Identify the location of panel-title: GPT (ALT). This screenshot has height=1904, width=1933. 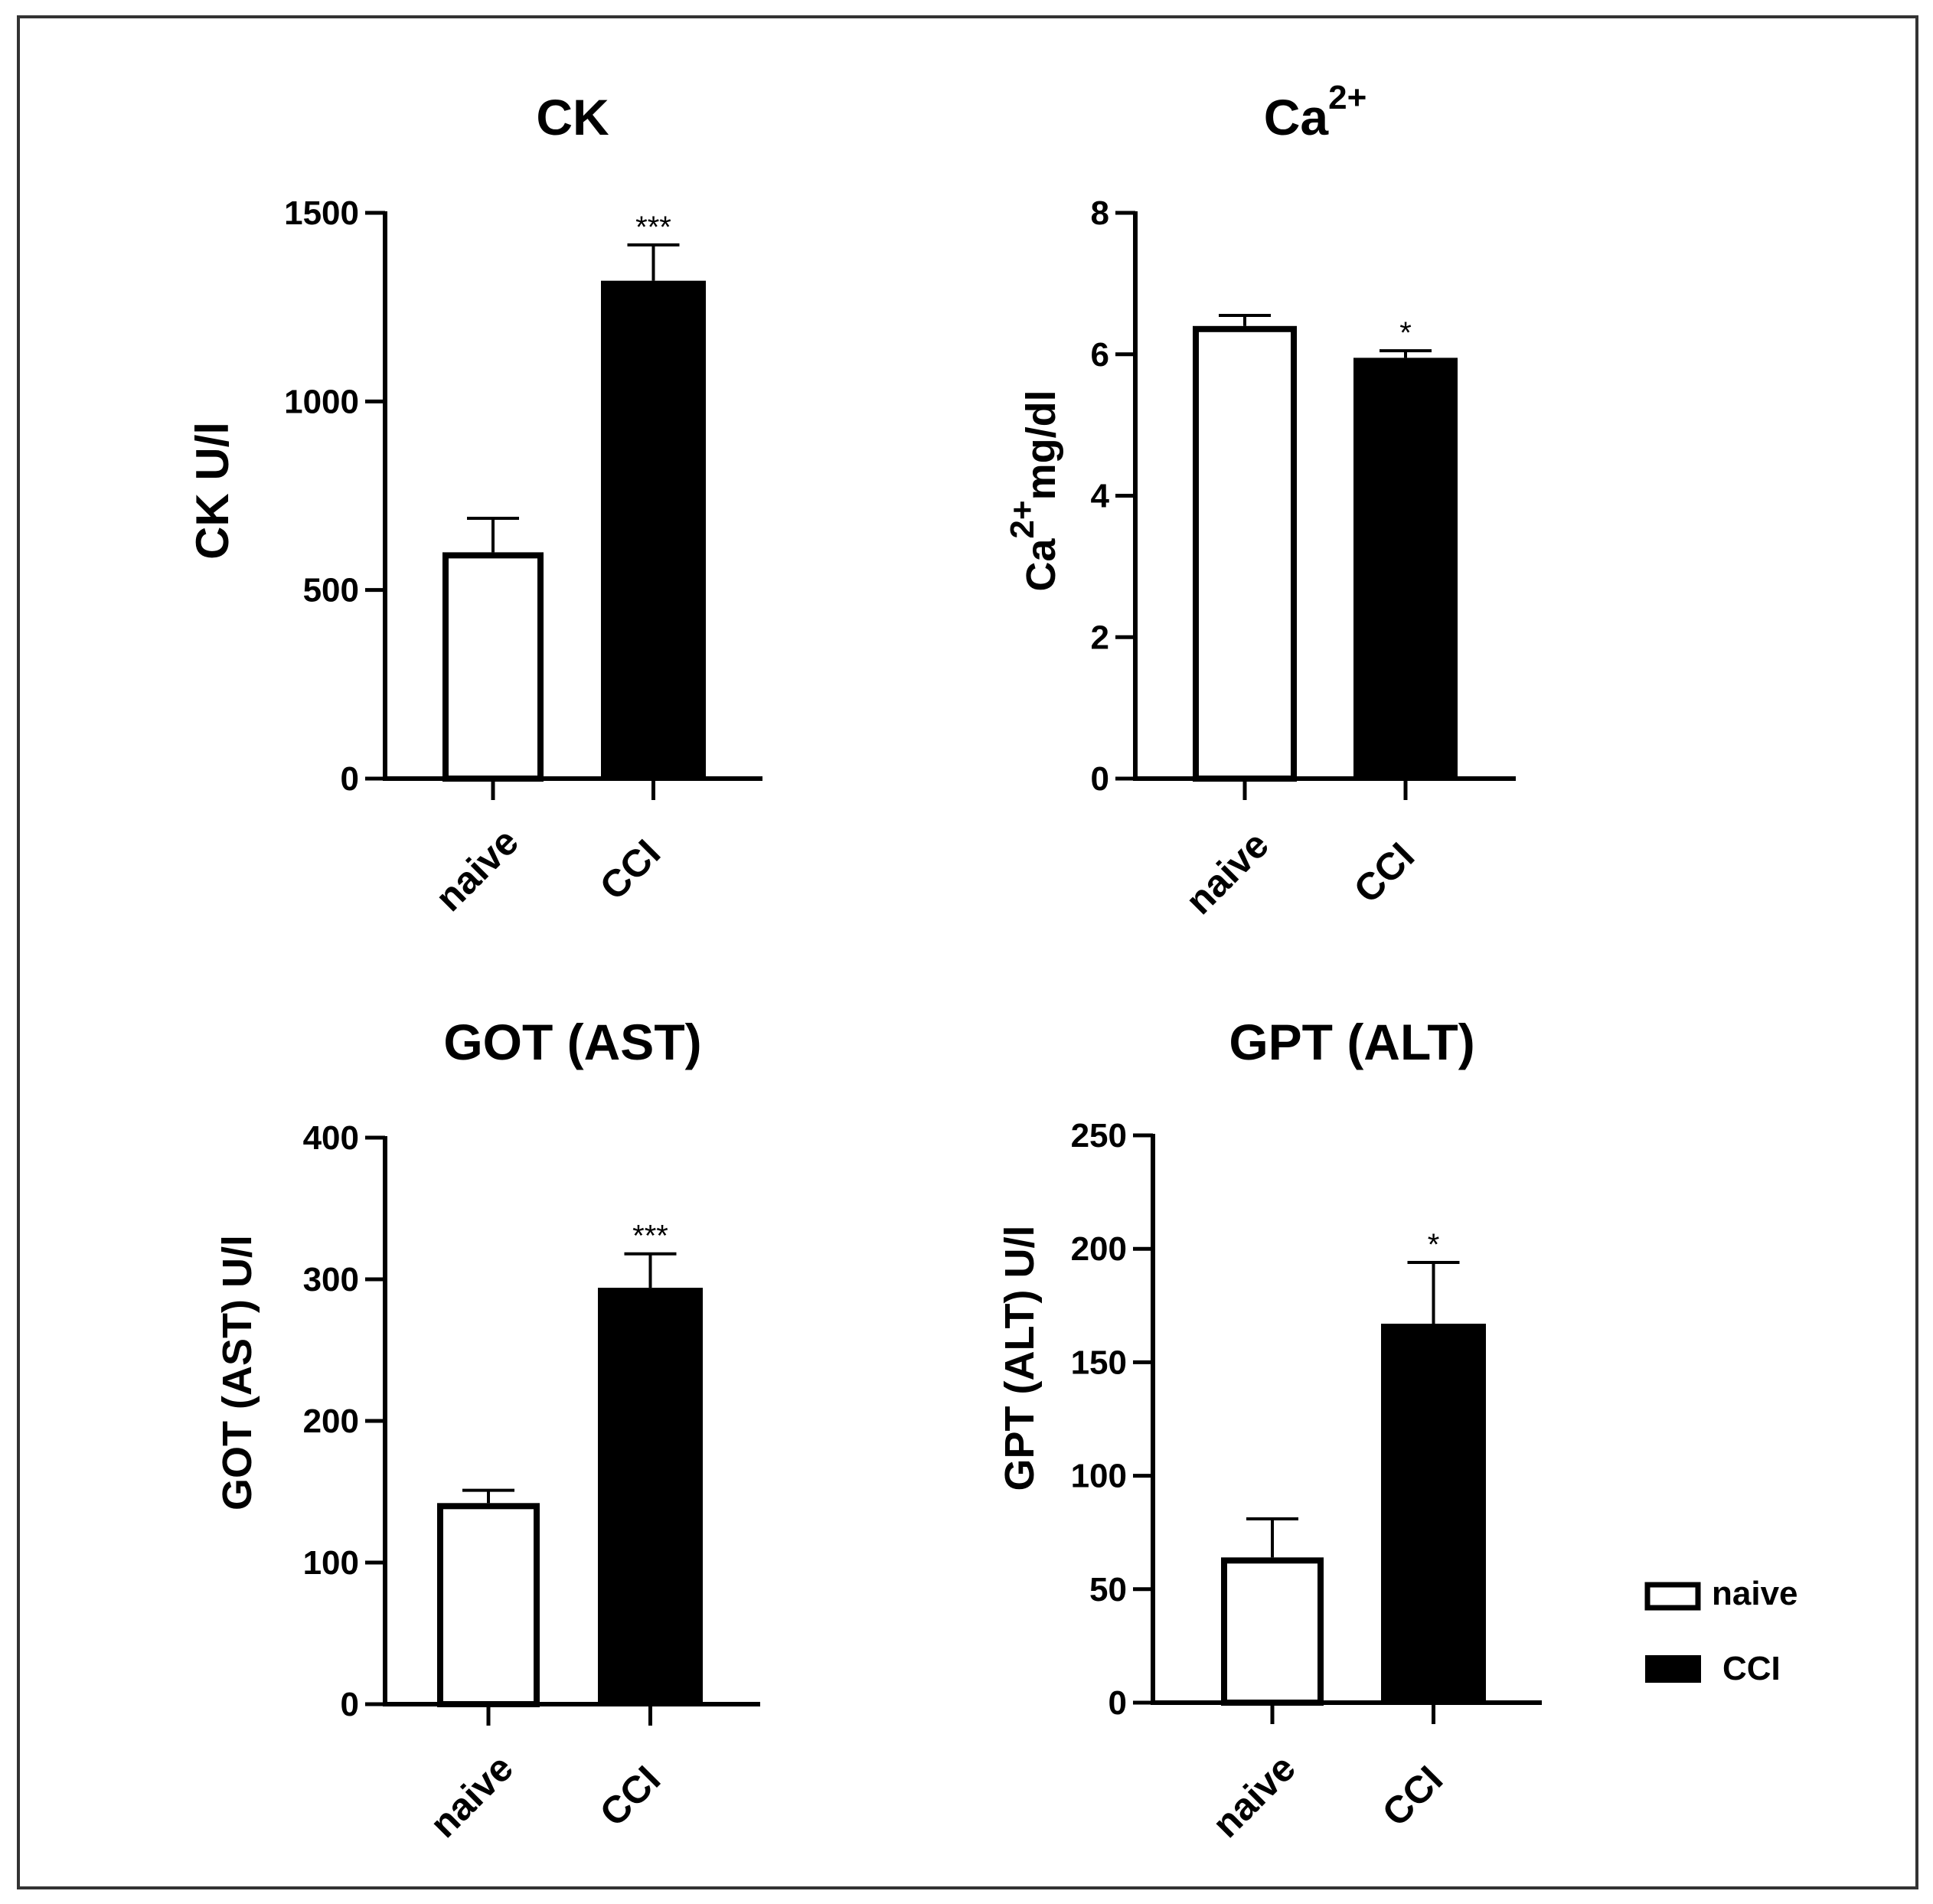
(1351, 1042).